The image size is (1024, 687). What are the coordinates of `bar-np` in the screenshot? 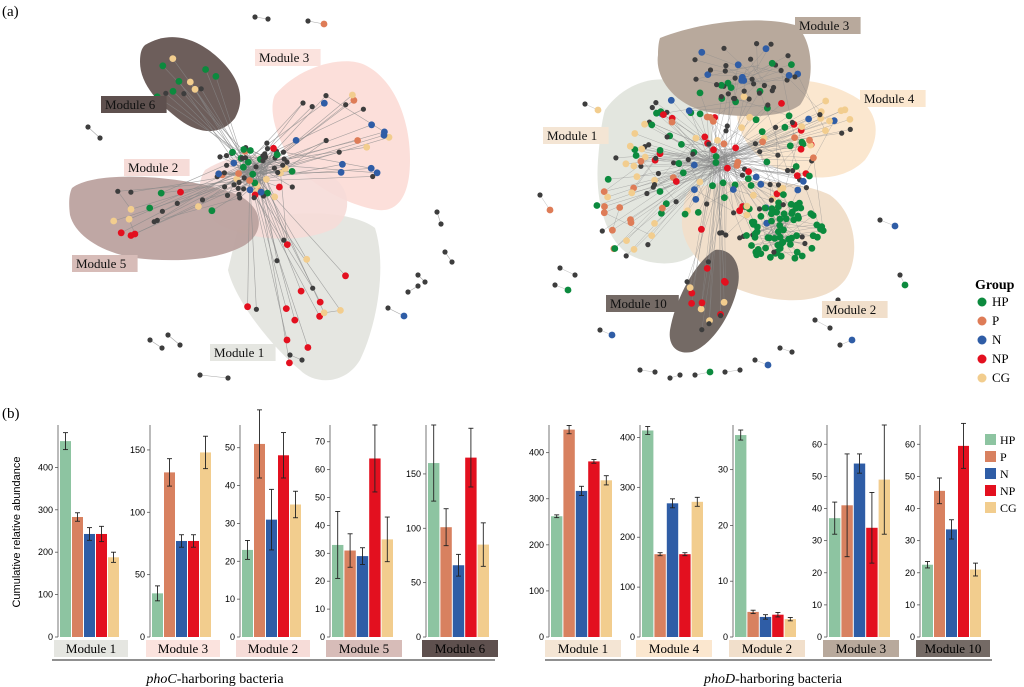 It's located at (375, 547).